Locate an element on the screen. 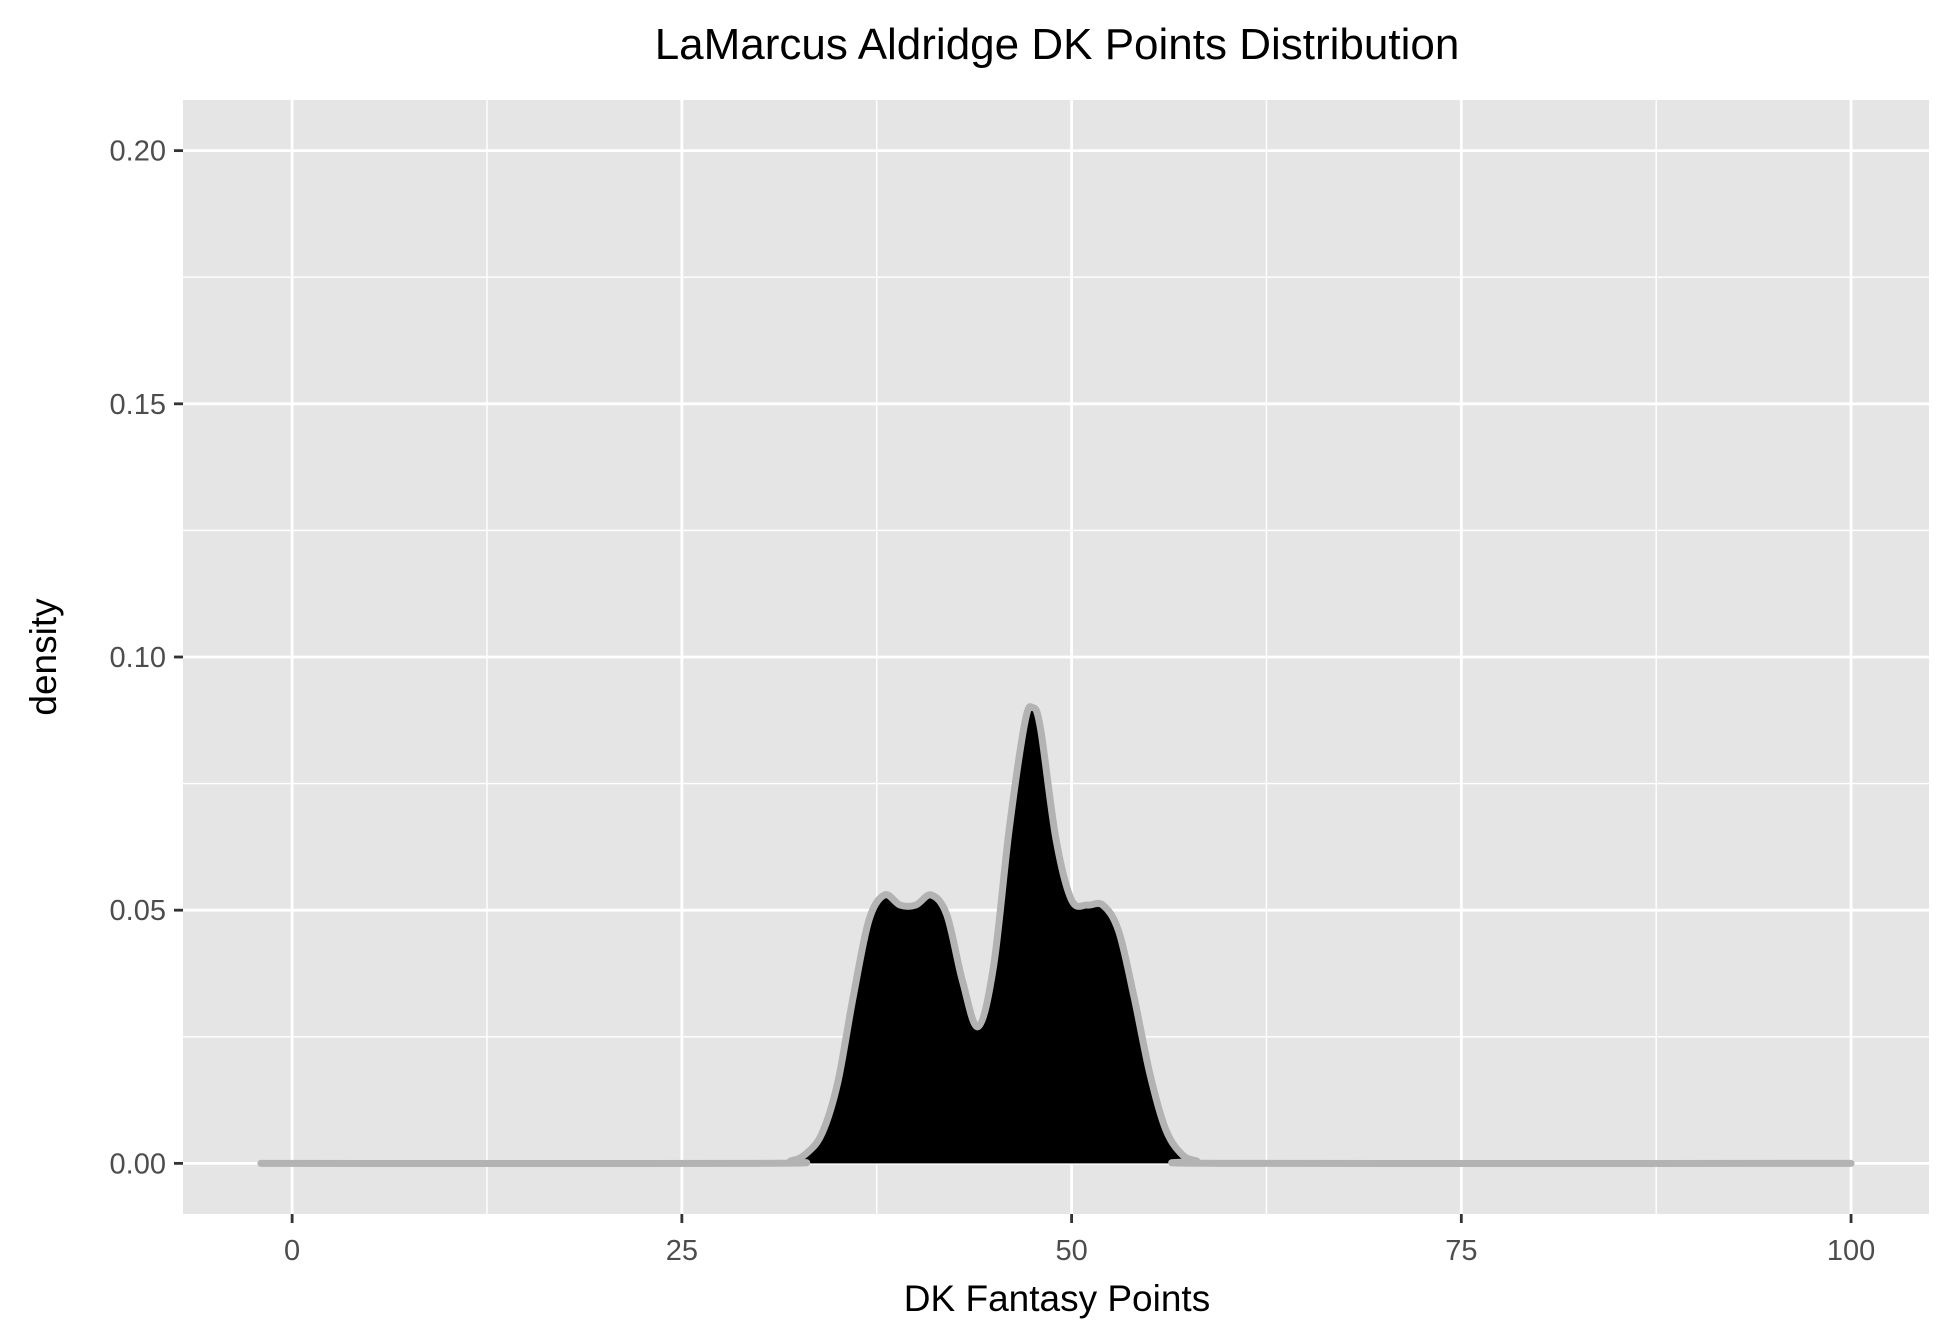 This screenshot has height=1341, width=1941. y-tick-label: 0.10 is located at coordinates (138, 658).